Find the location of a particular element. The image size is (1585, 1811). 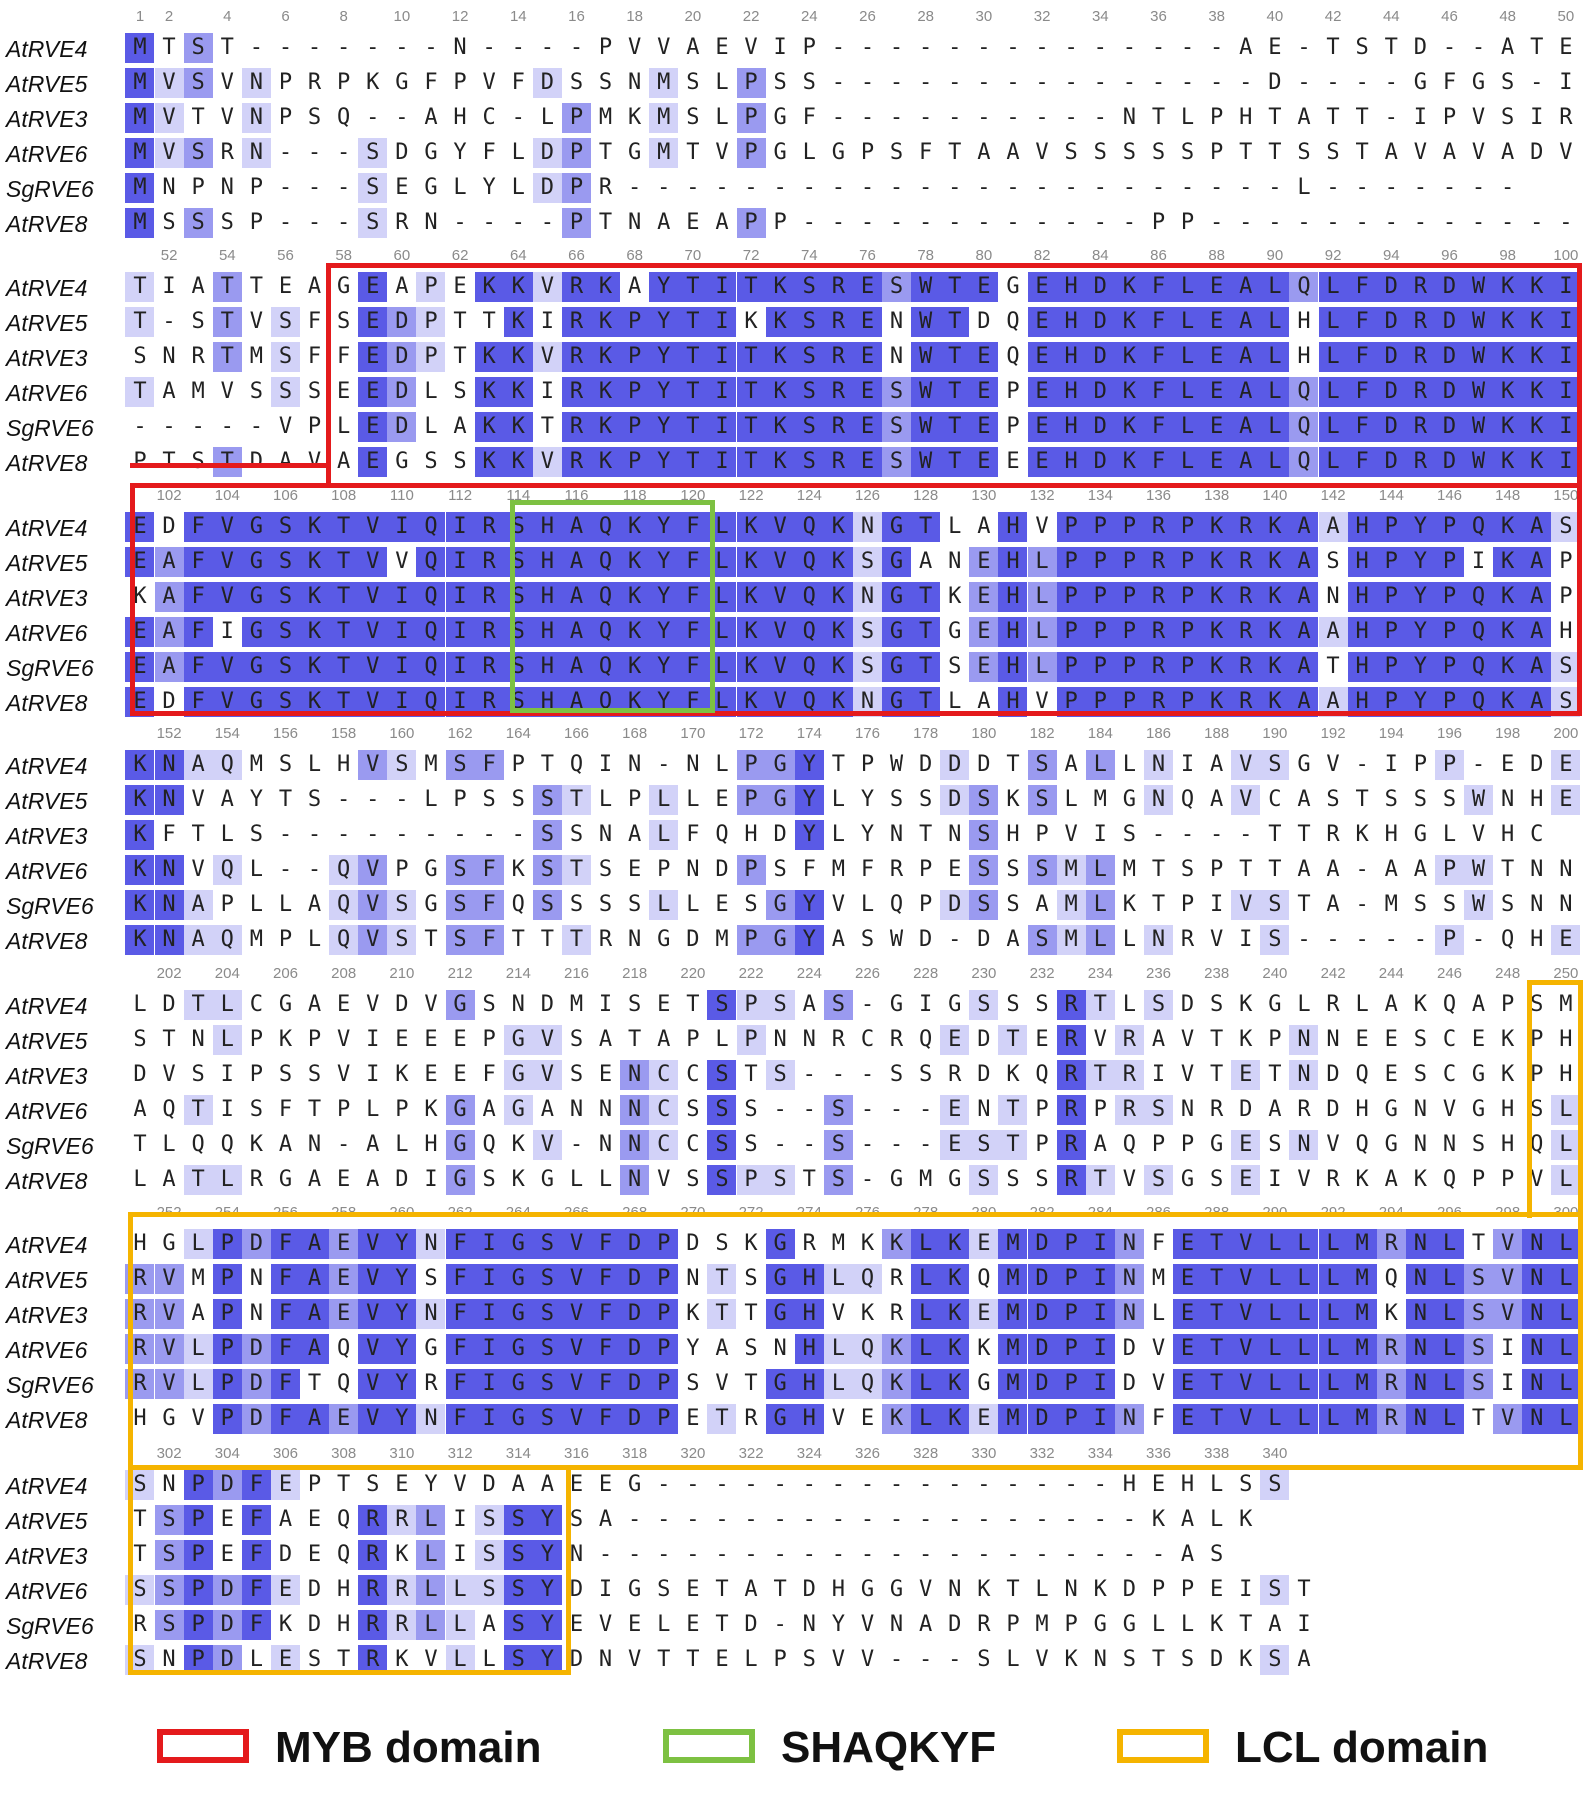

ruler-number: 150 is located at coordinates (1566, 495).